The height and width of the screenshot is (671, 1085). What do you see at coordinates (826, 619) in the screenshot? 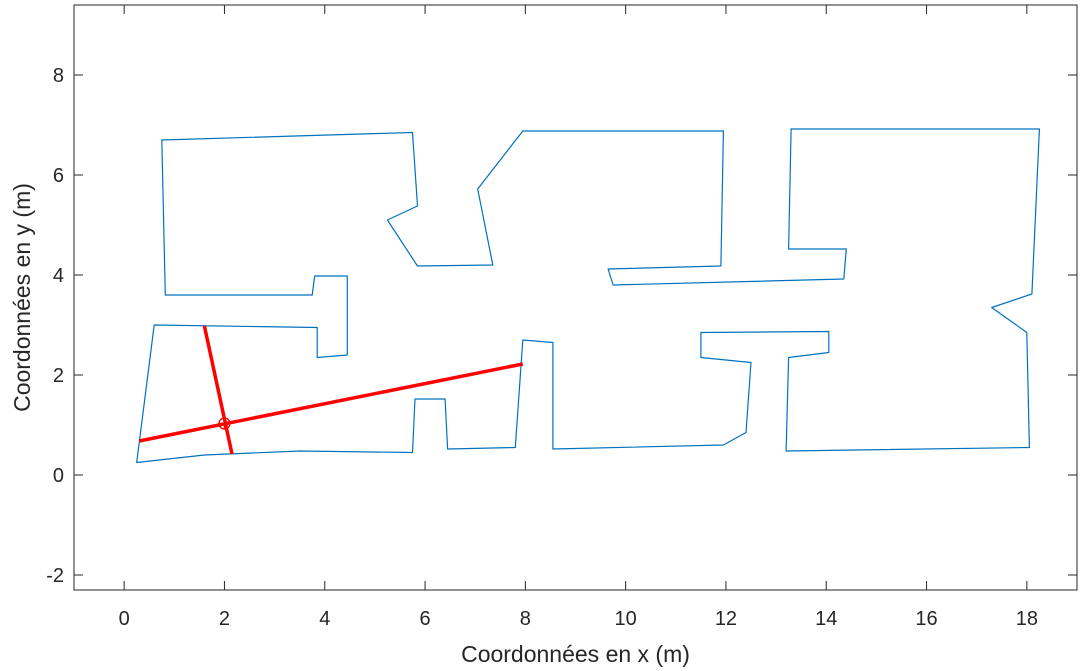
I see `x-tick-label: 14` at bounding box center [826, 619].